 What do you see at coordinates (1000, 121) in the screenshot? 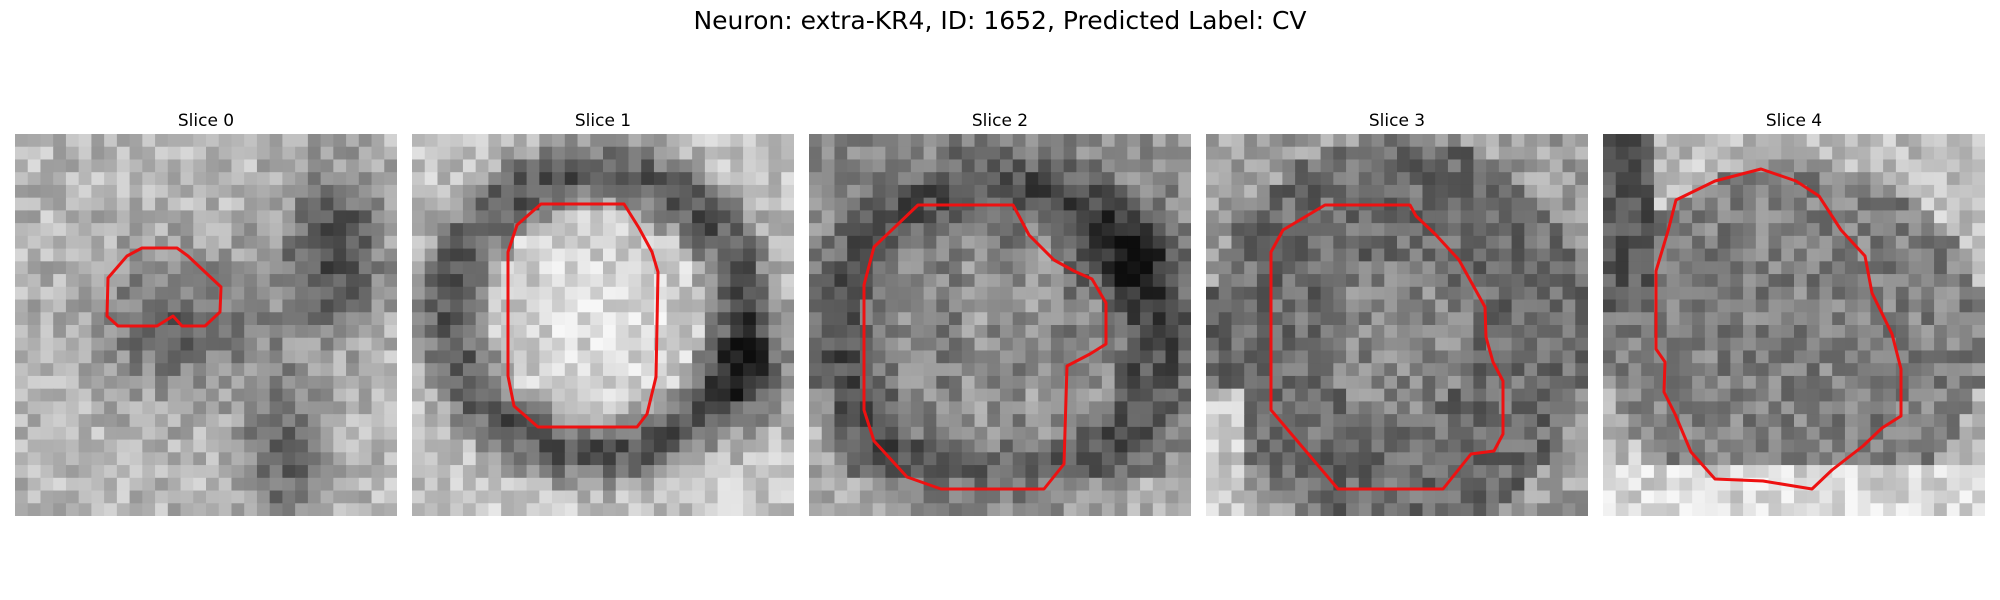
I see `slice-title: Slice 2` at bounding box center [1000, 121].